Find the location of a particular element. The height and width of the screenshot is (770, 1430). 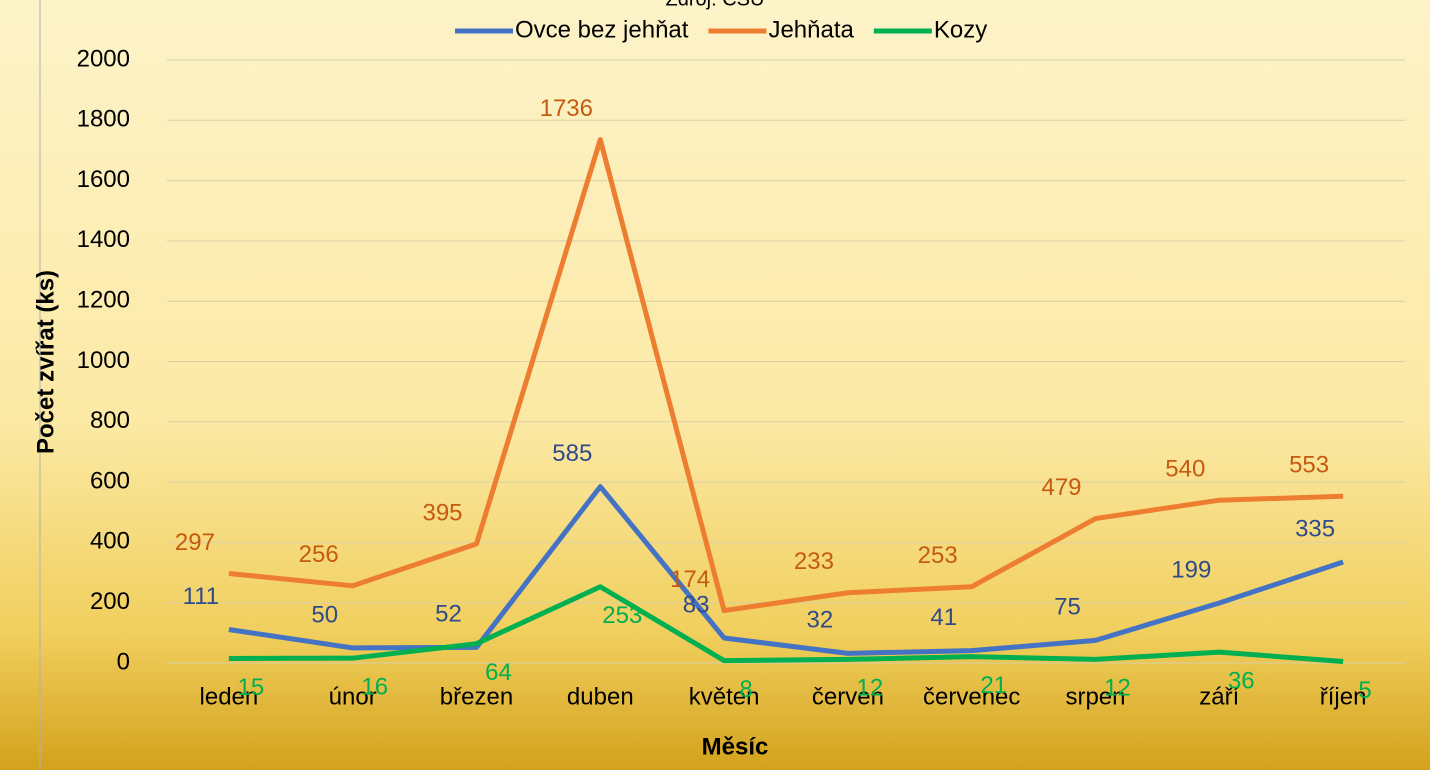

data-label: 36 is located at coordinates (1241, 680).